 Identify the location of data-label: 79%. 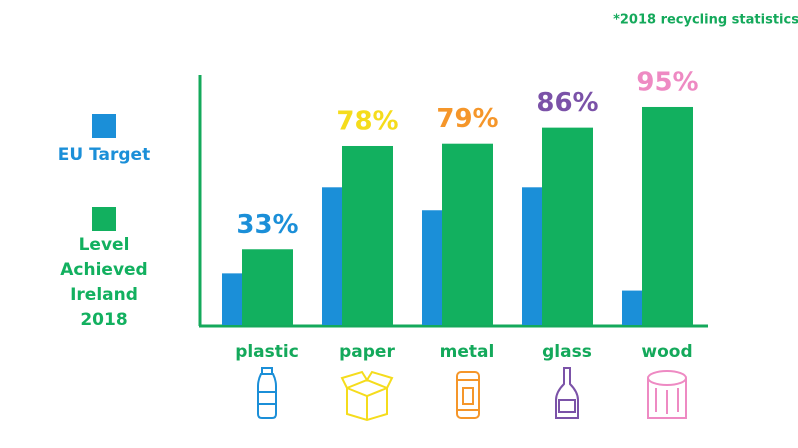
(467, 119).